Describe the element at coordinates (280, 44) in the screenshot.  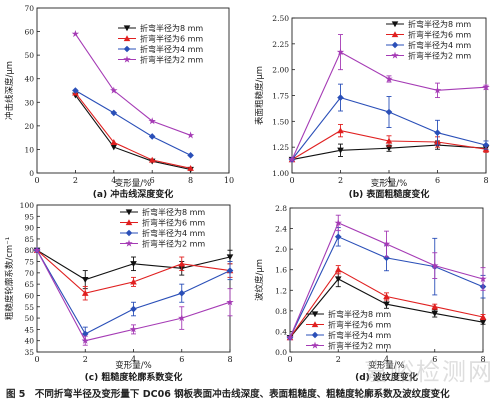
I see `y-tick-label: 2.25` at that location.